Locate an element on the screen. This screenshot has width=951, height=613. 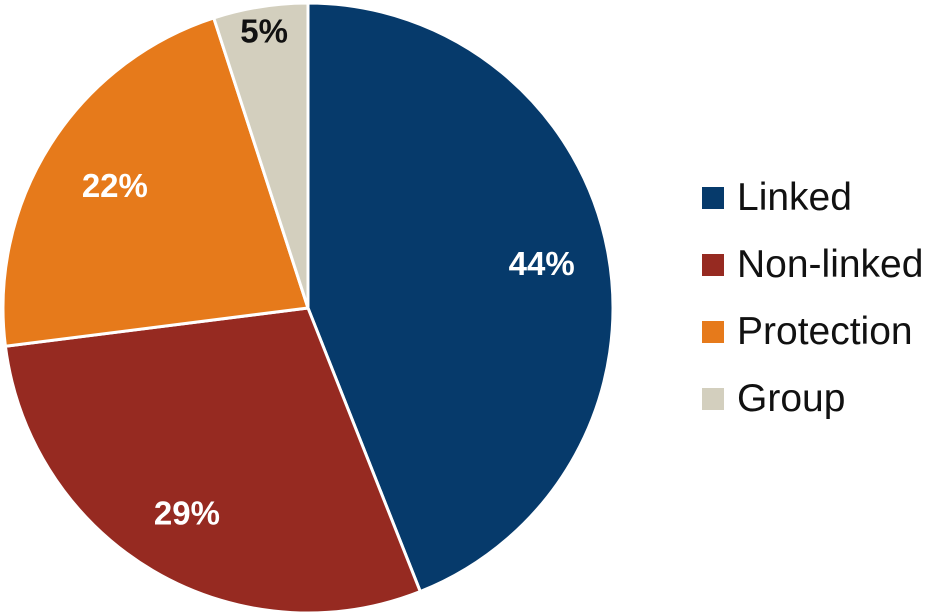
legend: Linked Non-linked Protection Group is located at coordinates (812, 298).